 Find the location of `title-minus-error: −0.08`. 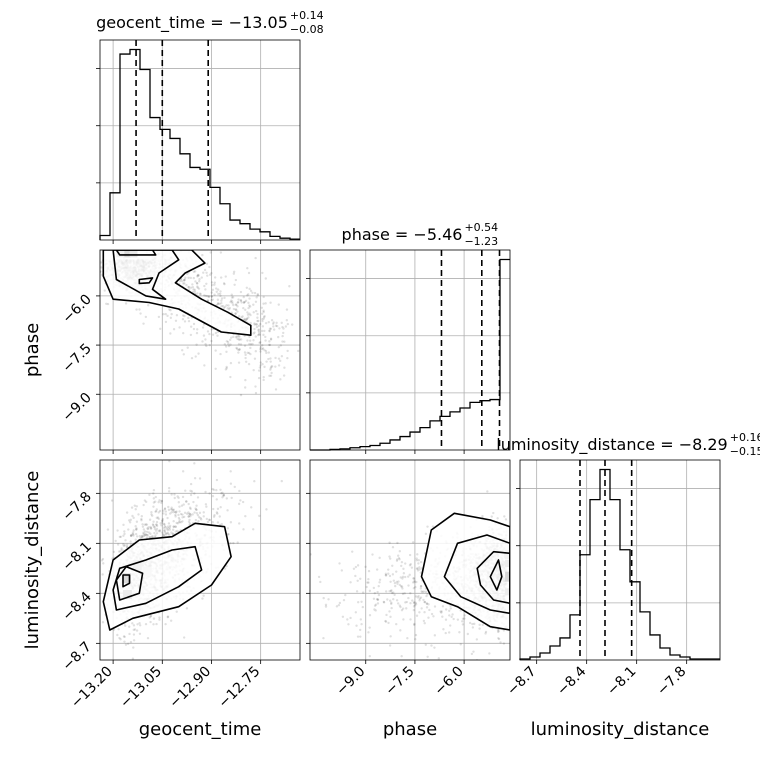

title-minus-error: −0.08 is located at coordinates (307, 29).